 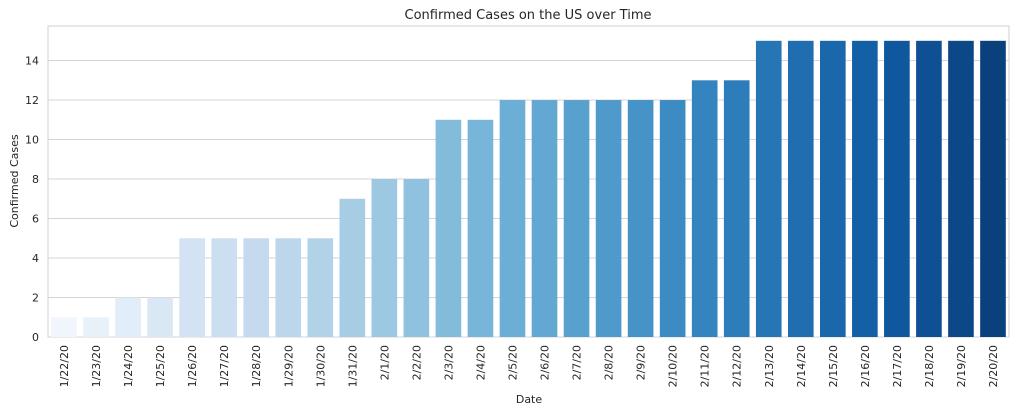 What do you see at coordinates (192, 366) in the screenshot?
I see `x-tick-label: 1/26/20` at bounding box center [192, 366].